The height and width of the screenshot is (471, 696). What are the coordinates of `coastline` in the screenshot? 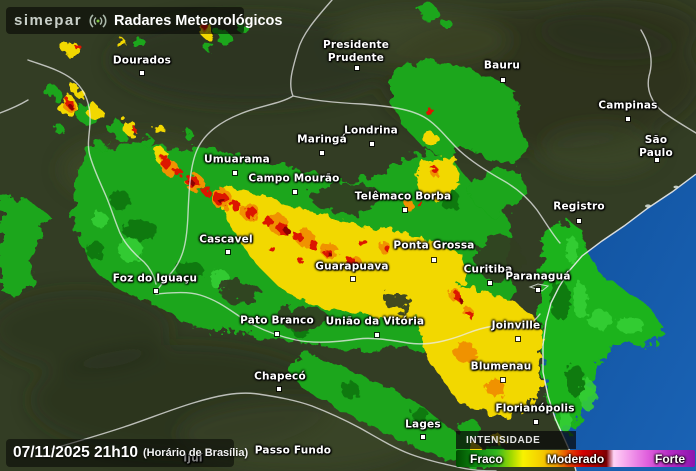 It's located at (619, 322).